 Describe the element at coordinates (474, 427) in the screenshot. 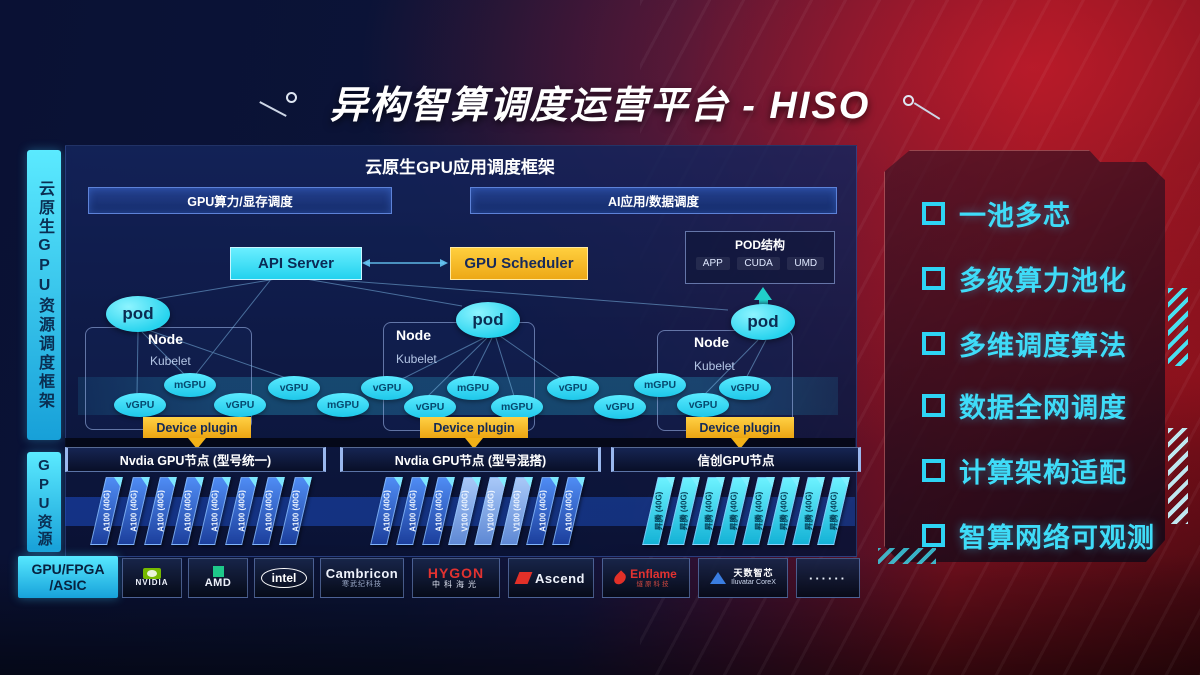

I see `device-plugin-box-2: Device plugin` at that location.